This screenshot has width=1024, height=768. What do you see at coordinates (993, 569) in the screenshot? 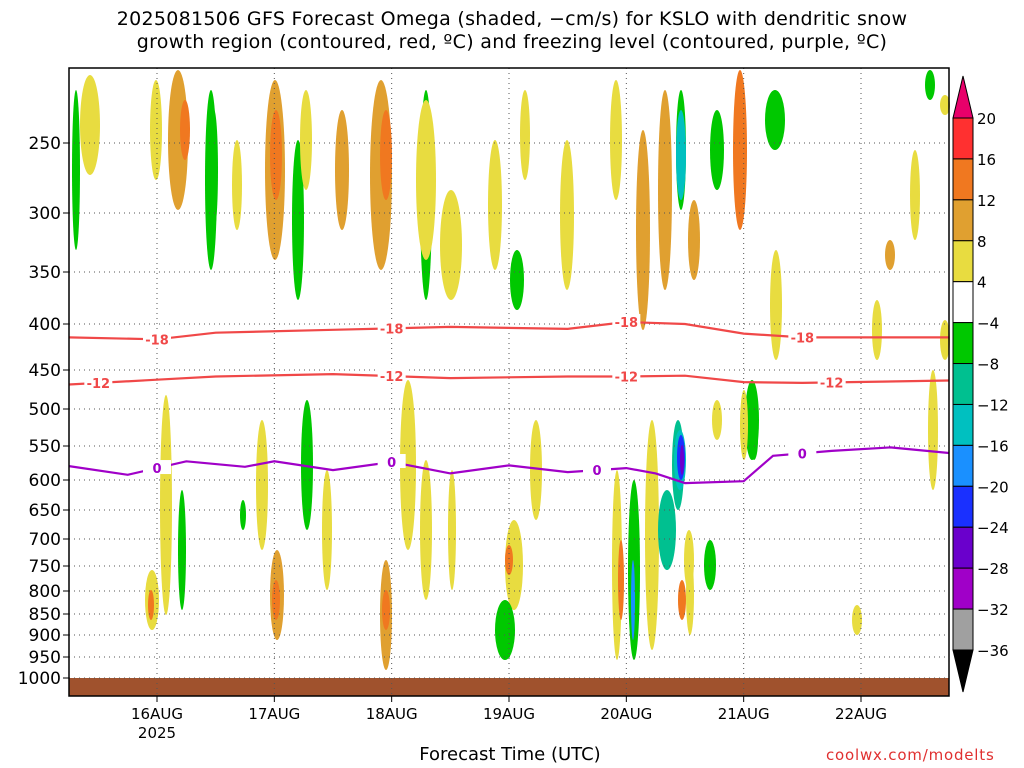
I see `colorbar-label: −28` at bounding box center [993, 569].